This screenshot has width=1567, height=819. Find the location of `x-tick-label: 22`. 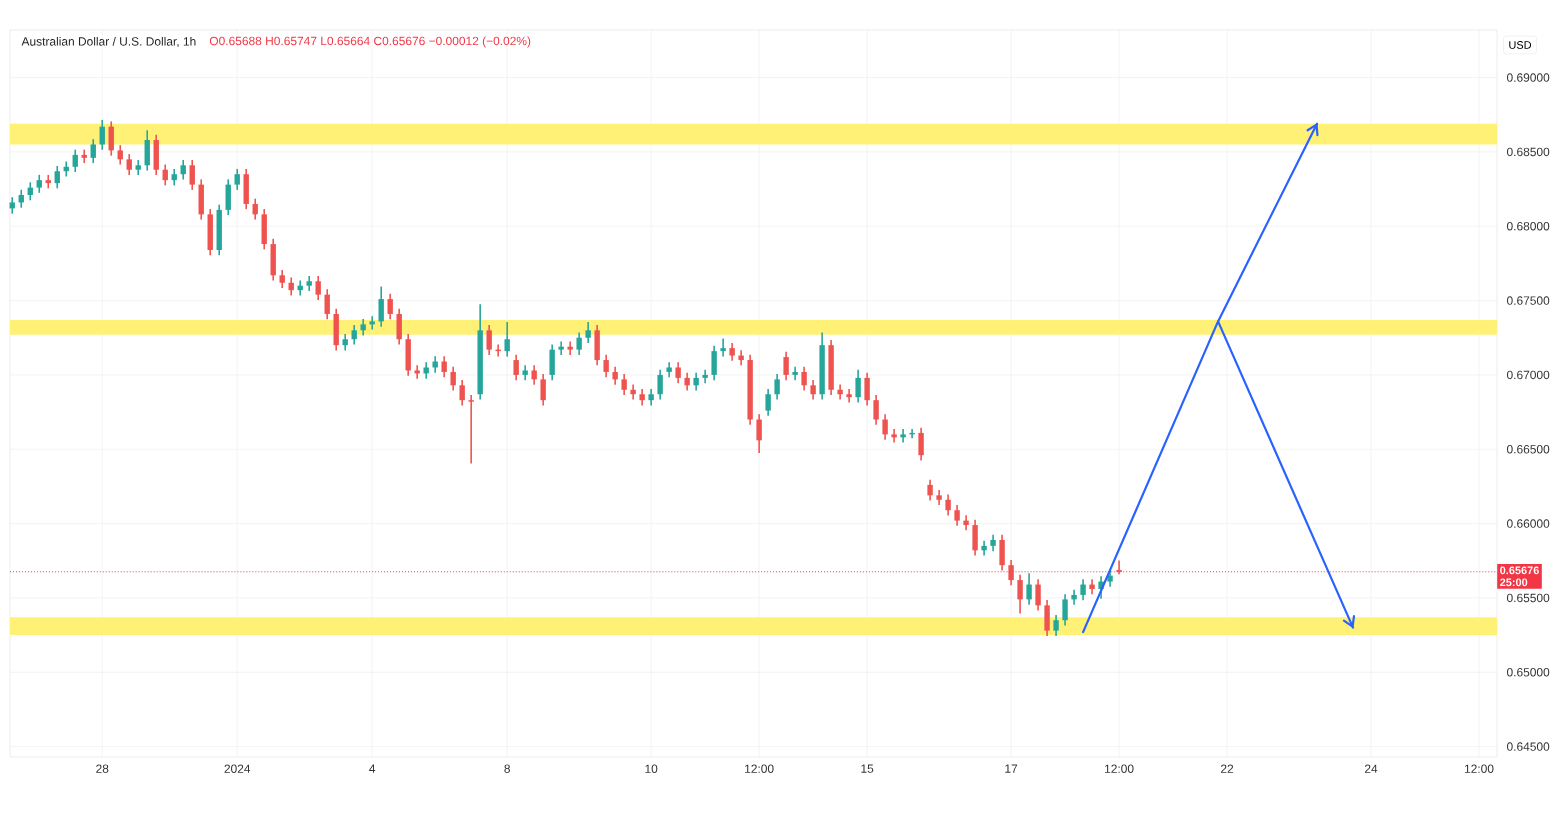

x-tick-label: 22 is located at coordinates (1227, 768).